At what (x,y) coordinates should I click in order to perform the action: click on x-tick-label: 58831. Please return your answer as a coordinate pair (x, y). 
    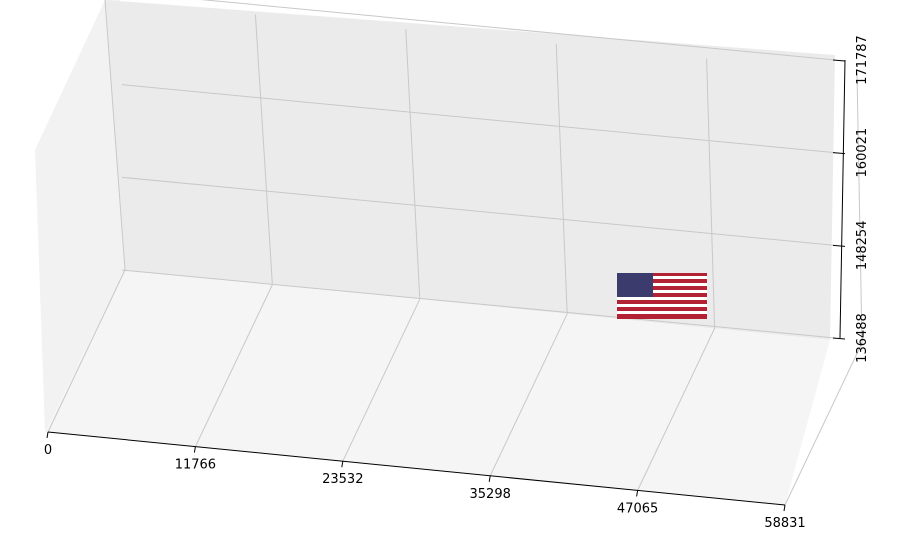
    Looking at the image, I should click on (784, 523).